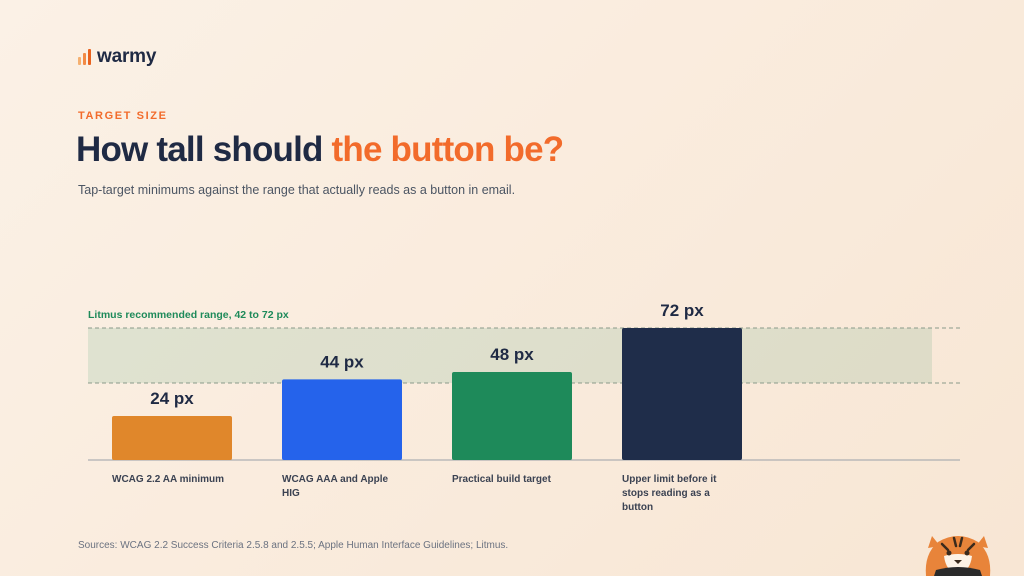 This screenshot has height=576, width=1024. I want to click on logo-mark-icon, so click(84, 57).